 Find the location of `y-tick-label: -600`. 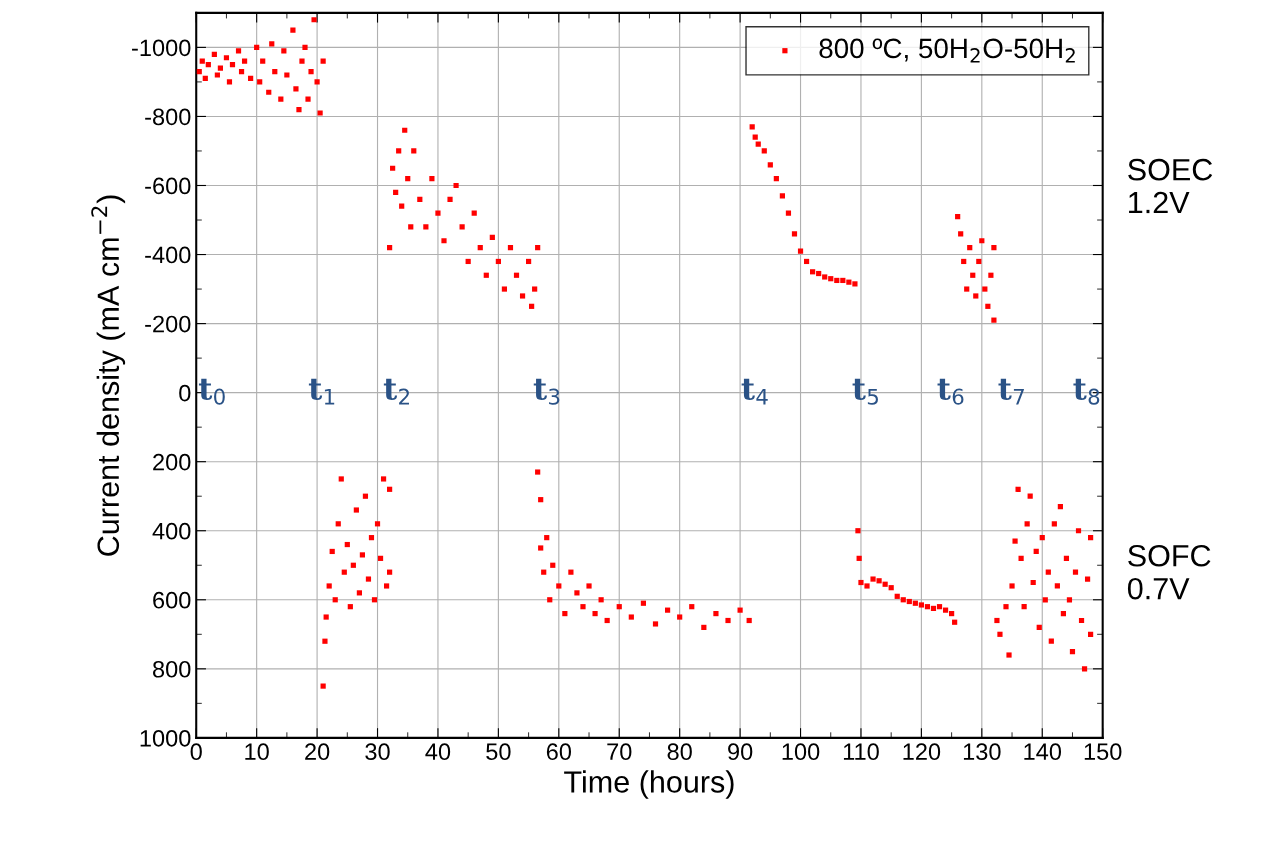

y-tick-label: -600 is located at coordinates (168, 186).